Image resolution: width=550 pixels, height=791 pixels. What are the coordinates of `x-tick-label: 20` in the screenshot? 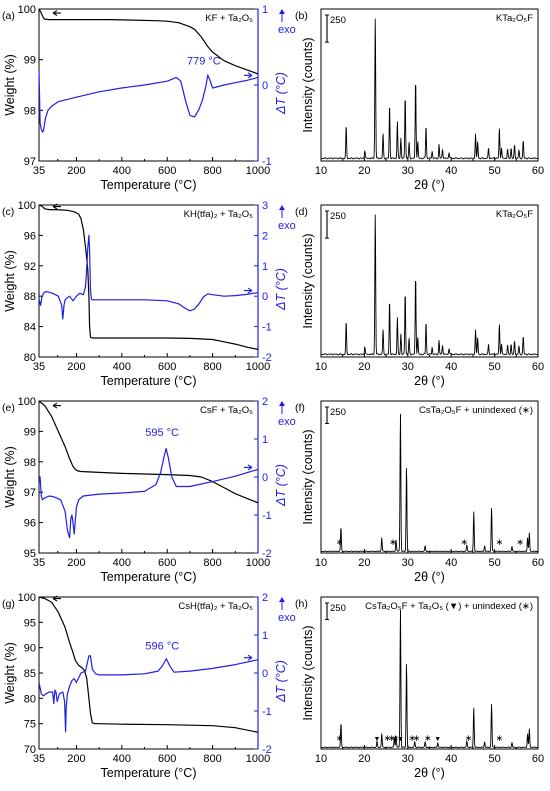 It's located at (364, 367).